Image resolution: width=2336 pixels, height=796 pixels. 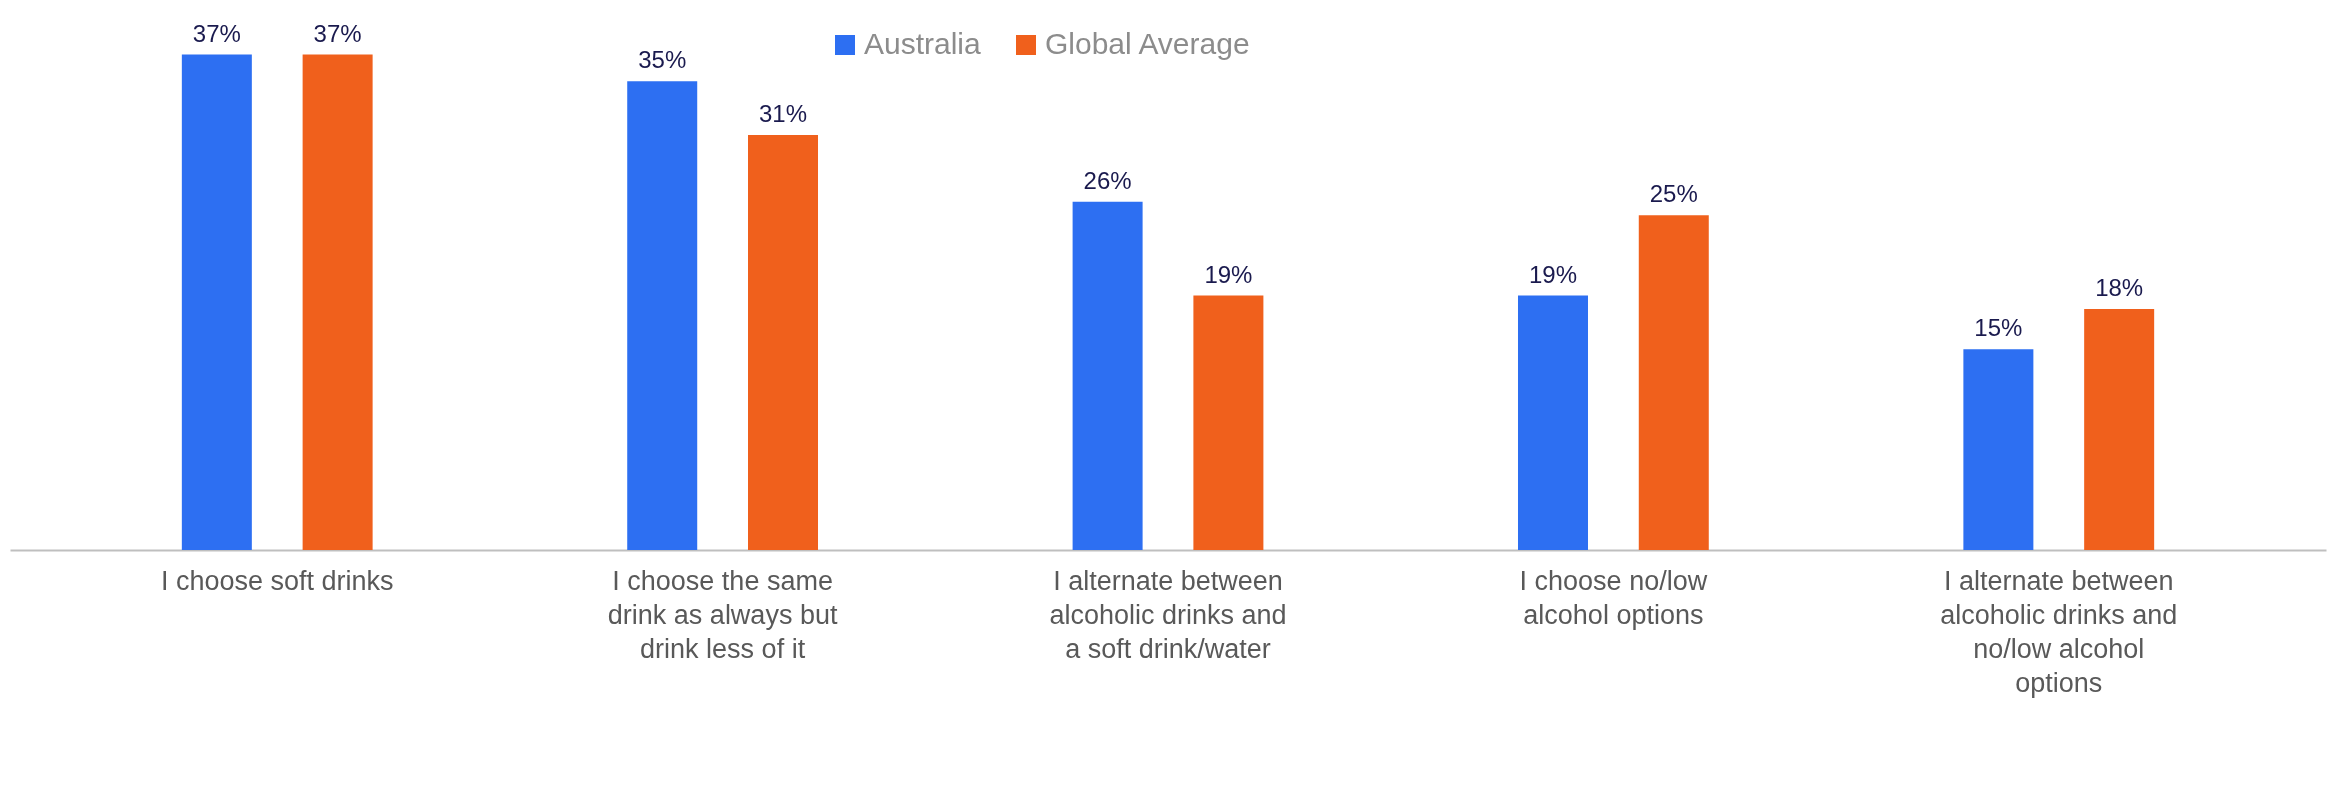 What do you see at coordinates (1107, 180) in the screenshot?
I see `data-label: 26%` at bounding box center [1107, 180].